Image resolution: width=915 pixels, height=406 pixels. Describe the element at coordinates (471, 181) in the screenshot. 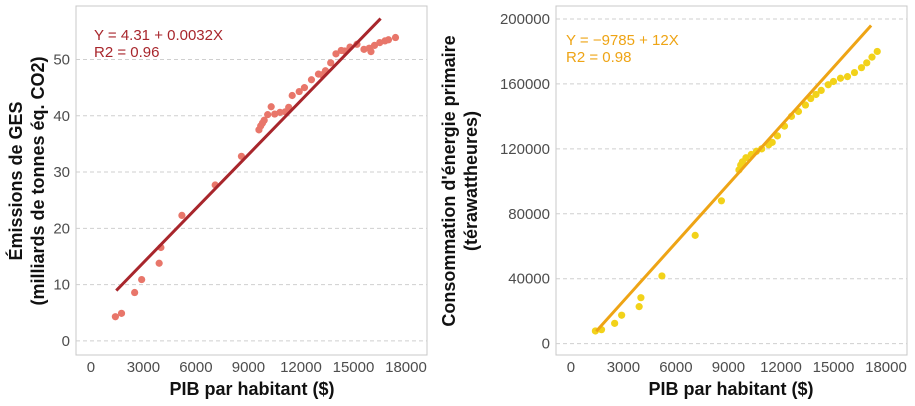

I see `y-axis-title-line2: (térawattheures)` at that location.